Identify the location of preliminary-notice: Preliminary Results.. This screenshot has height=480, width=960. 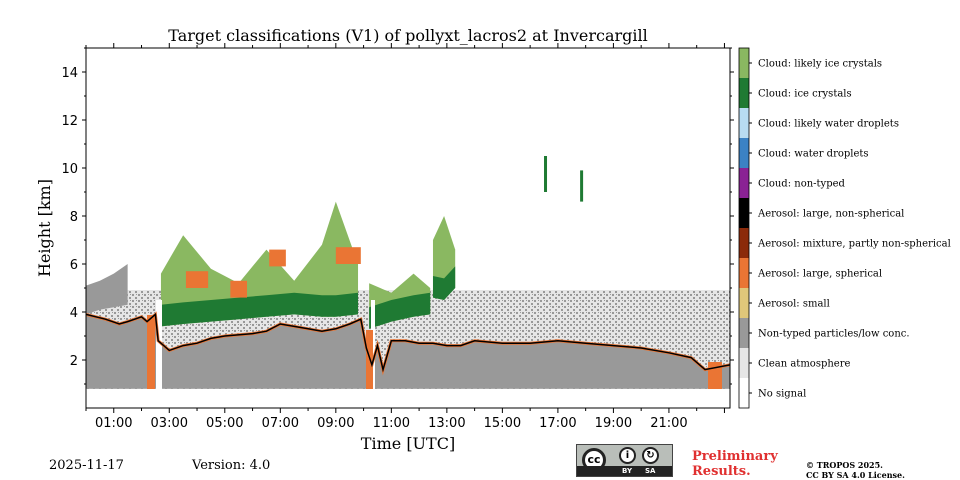
(735, 464).